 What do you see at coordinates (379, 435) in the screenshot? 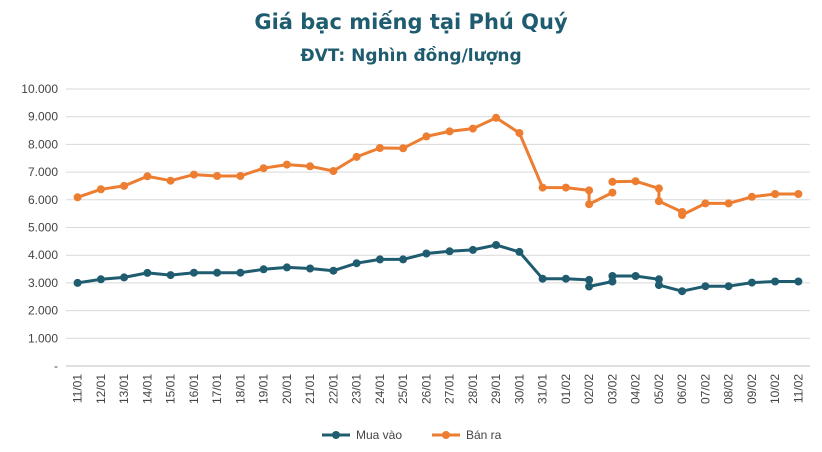
I see `legend-label: Mua vào` at bounding box center [379, 435].